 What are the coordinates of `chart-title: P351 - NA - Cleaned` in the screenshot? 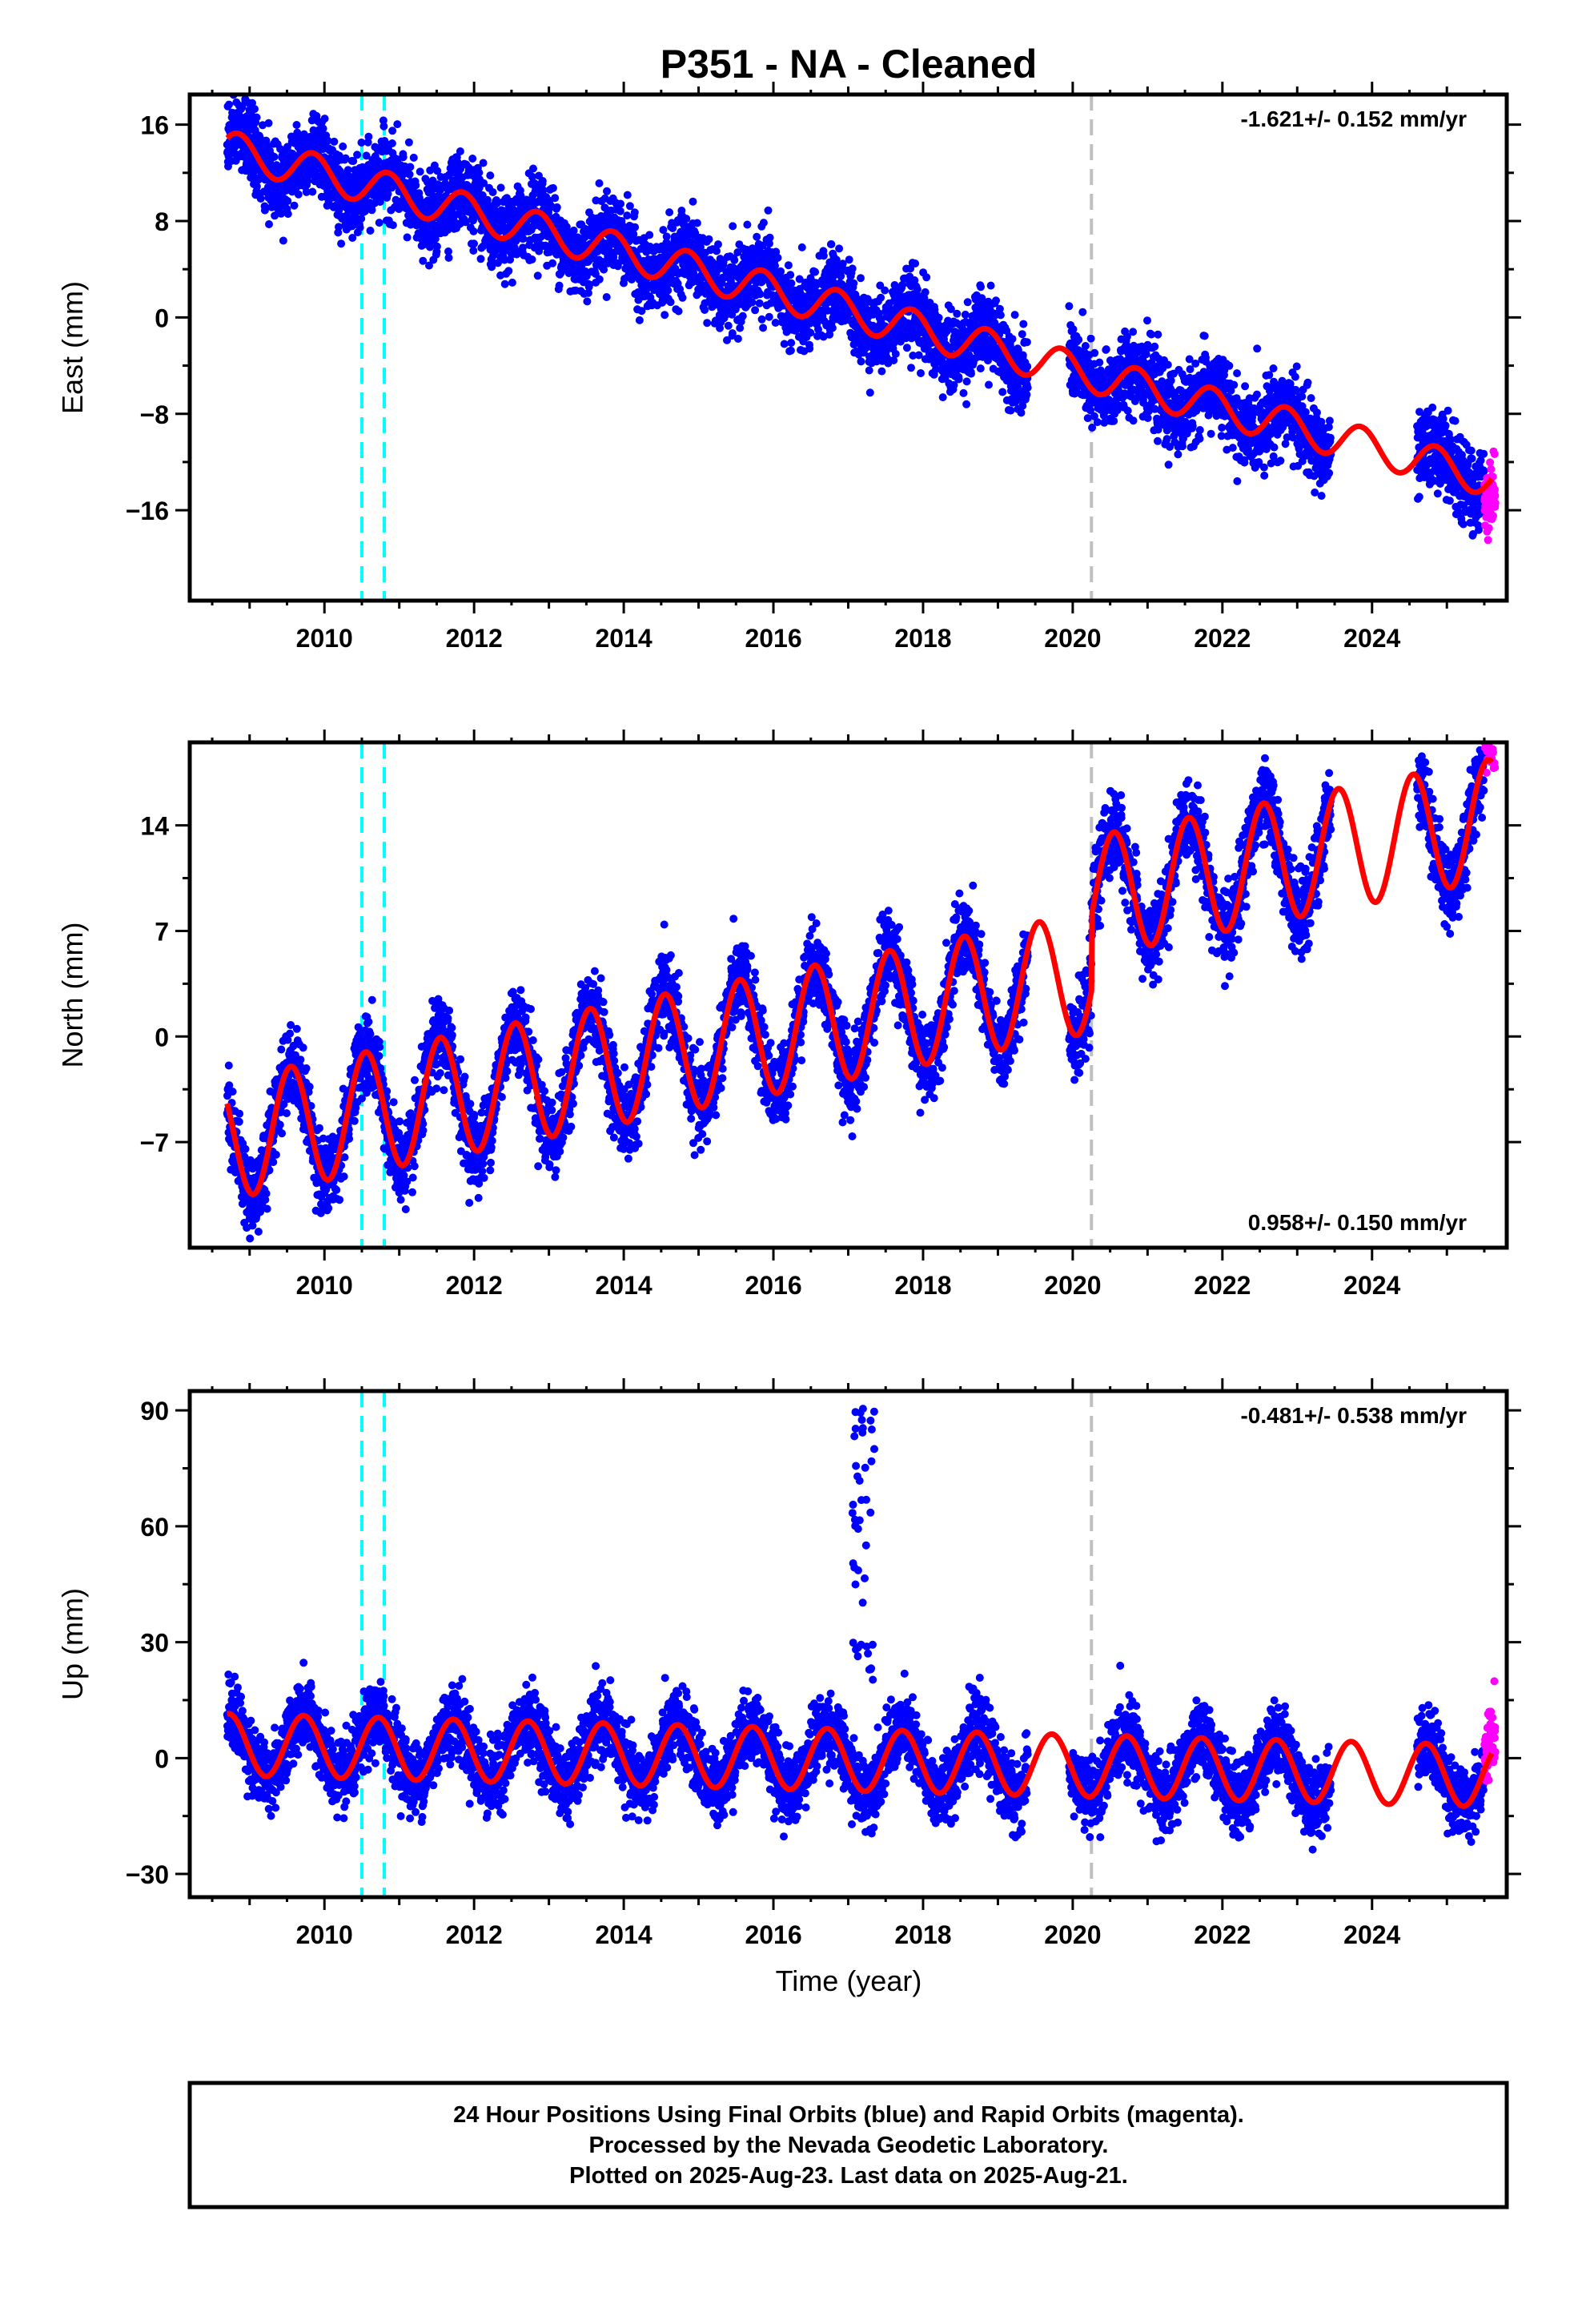 It's located at (849, 64).